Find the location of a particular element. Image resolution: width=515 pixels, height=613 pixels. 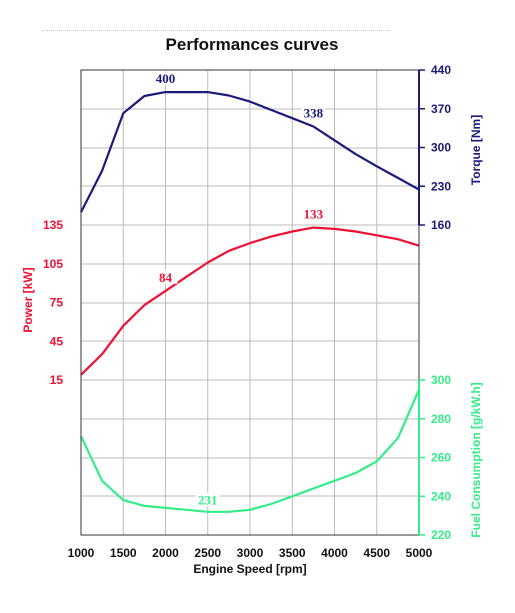

power-tick-label: 45 is located at coordinates (57, 341).